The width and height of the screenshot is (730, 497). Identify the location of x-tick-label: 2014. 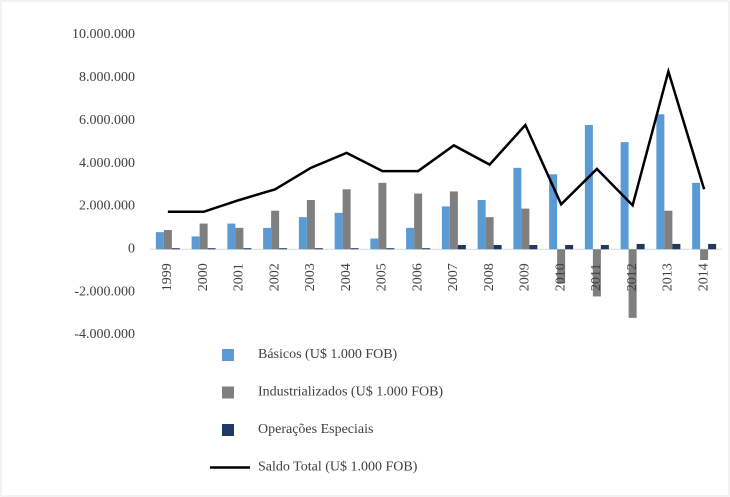
(703, 277).